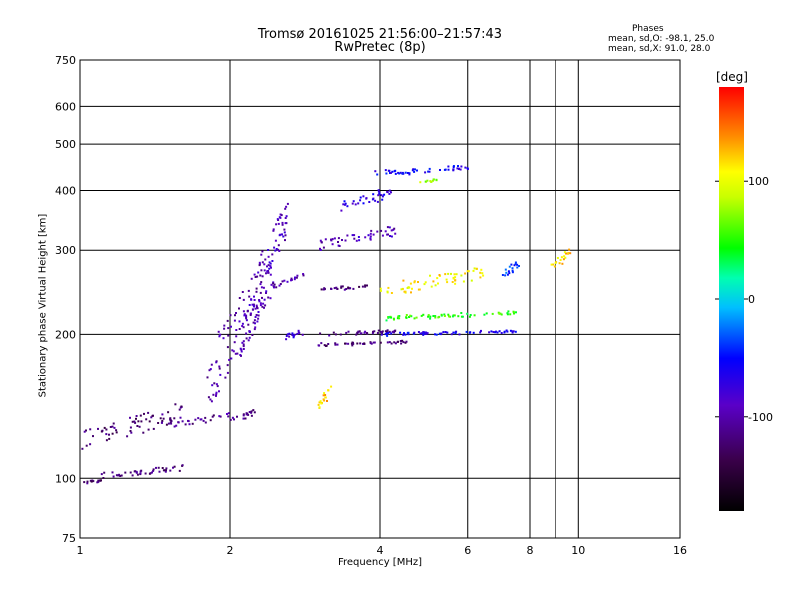  What do you see at coordinates (578, 550) in the screenshot?
I see `x-tick-label: 10` at bounding box center [578, 550].